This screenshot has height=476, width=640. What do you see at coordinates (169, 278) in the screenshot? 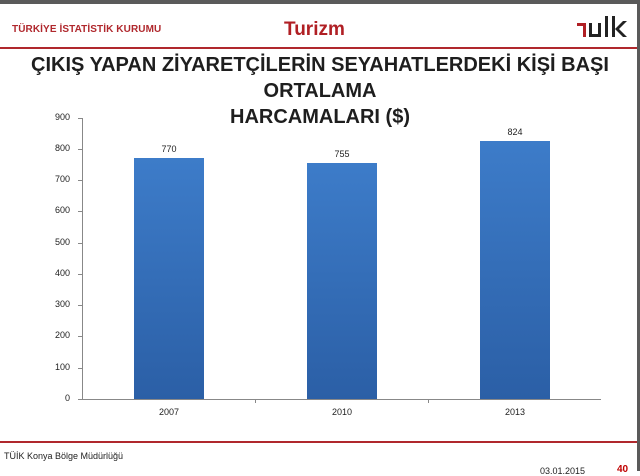
I see `bar-2007` at bounding box center [169, 278].